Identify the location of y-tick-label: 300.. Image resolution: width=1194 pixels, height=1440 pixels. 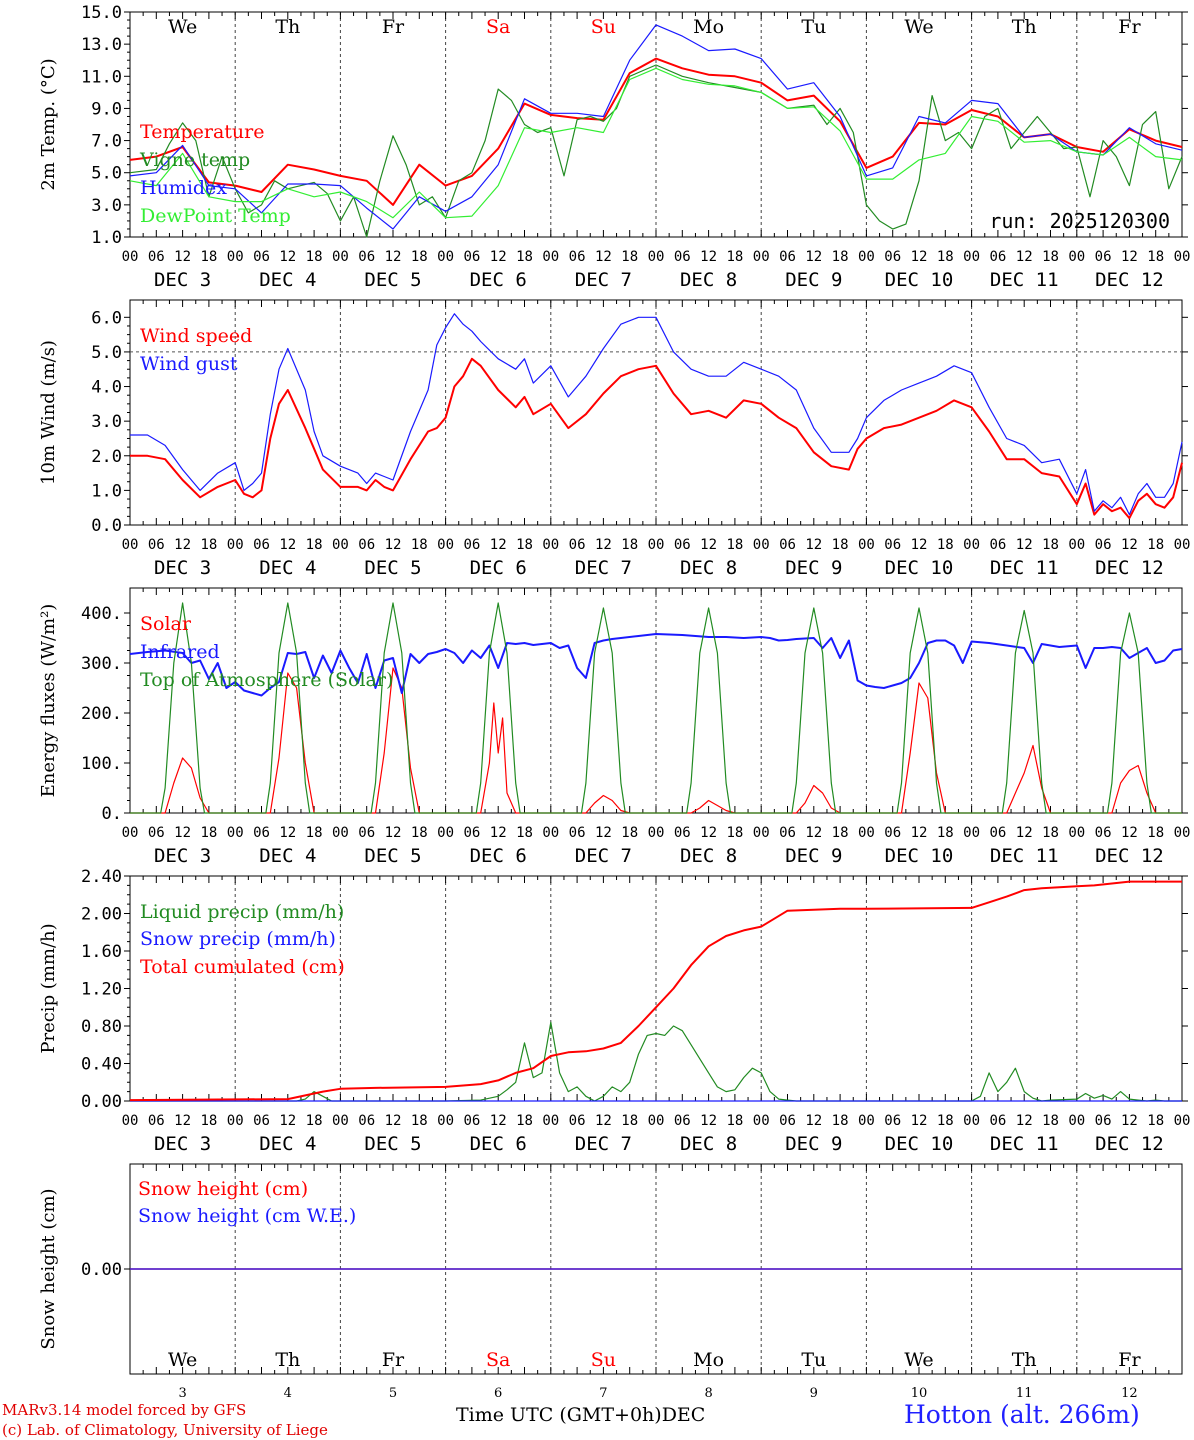
(101, 664).